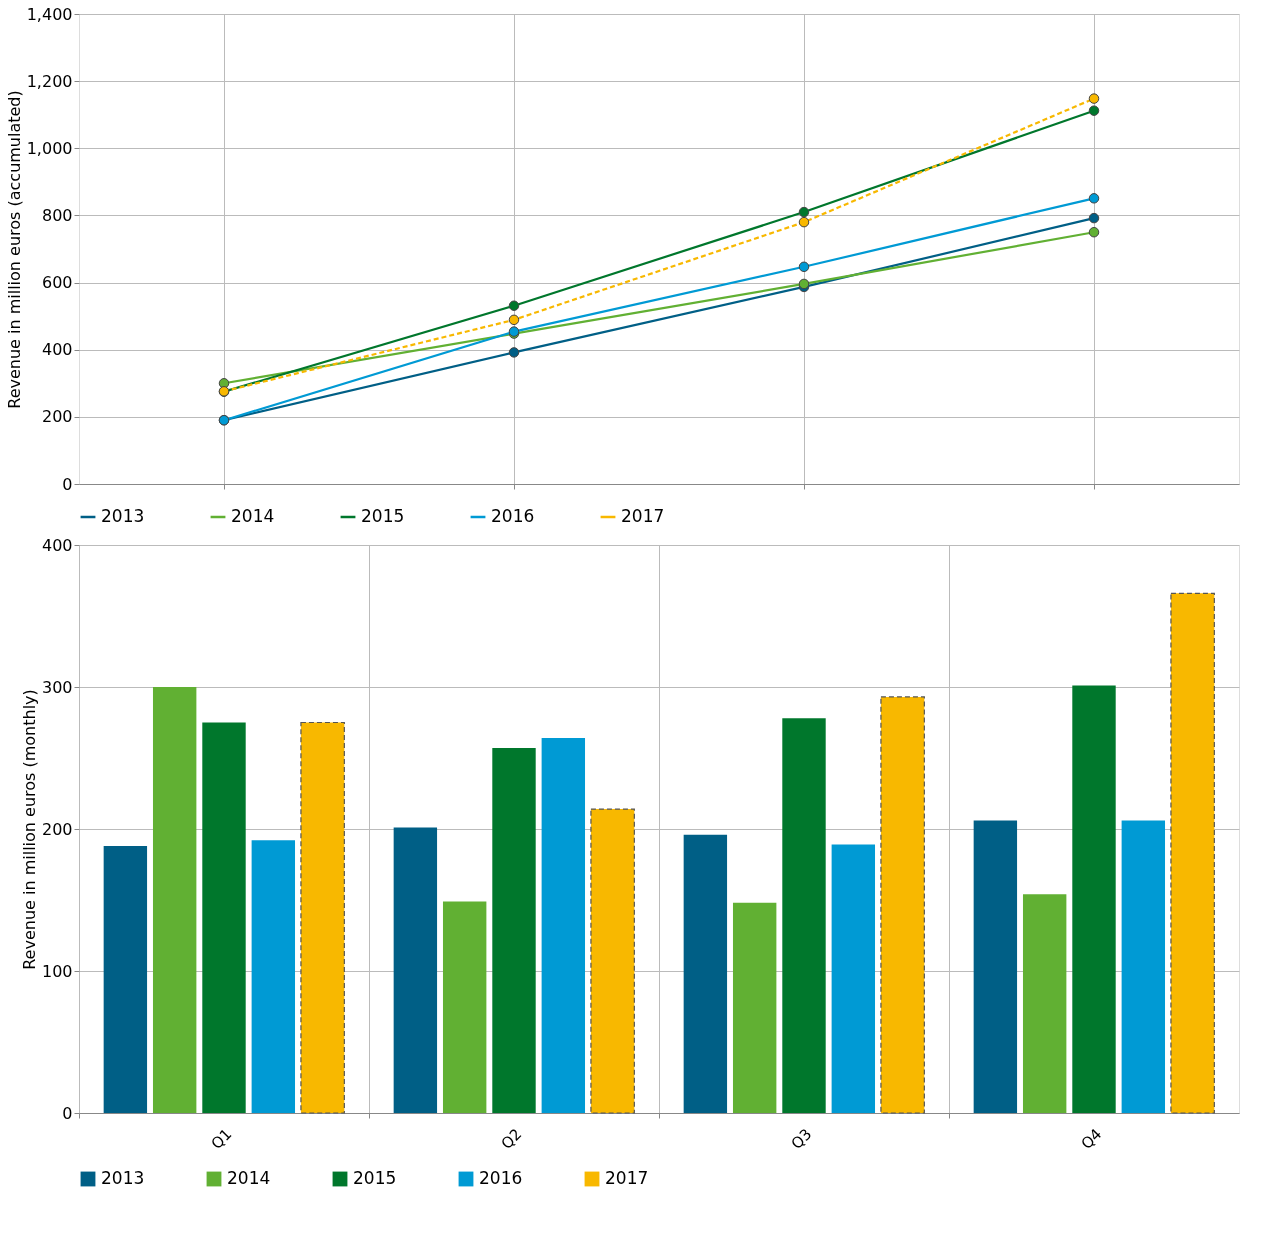 Image resolution: width=1282 pixels, height=1255 pixels. What do you see at coordinates (57, 687) in the screenshot?
I see `y-tick-label: 300` at bounding box center [57, 687].